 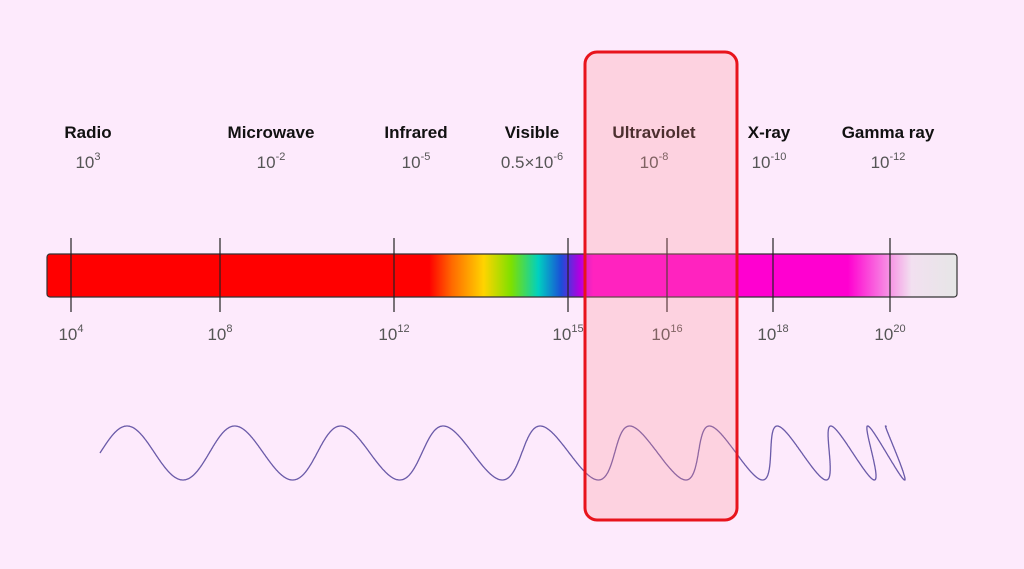 What do you see at coordinates (888, 132) in the screenshot?
I see `band-name: Gamma ray` at bounding box center [888, 132].